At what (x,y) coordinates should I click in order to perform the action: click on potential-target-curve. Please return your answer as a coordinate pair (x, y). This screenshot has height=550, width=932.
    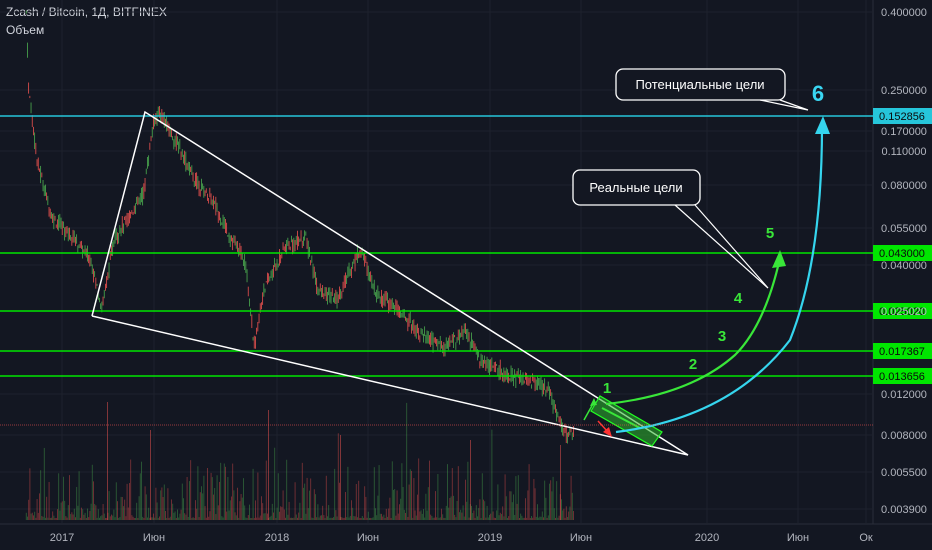
    Looking at the image, I should click on (719, 279).